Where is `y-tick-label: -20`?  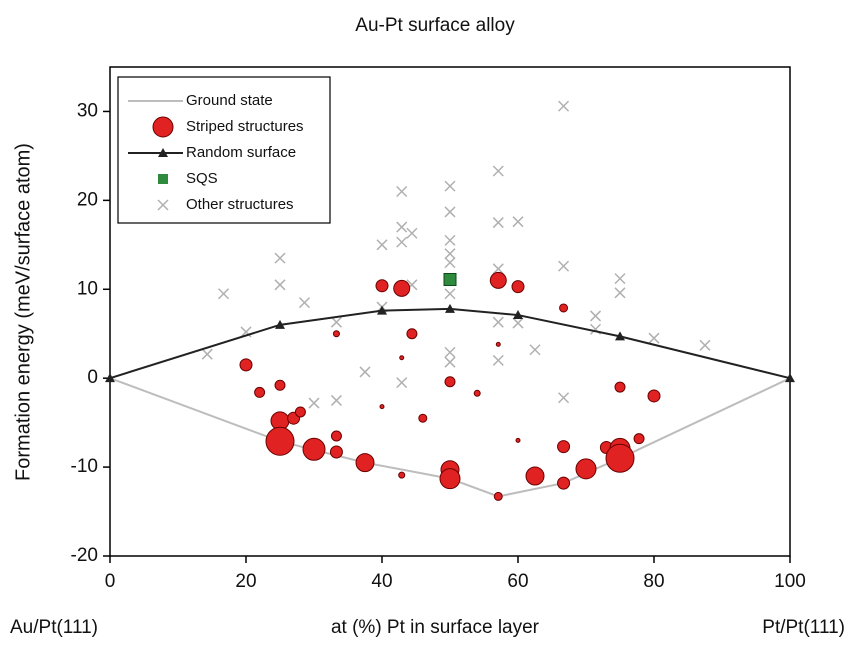 y-tick-label: -20 is located at coordinates (84, 555).